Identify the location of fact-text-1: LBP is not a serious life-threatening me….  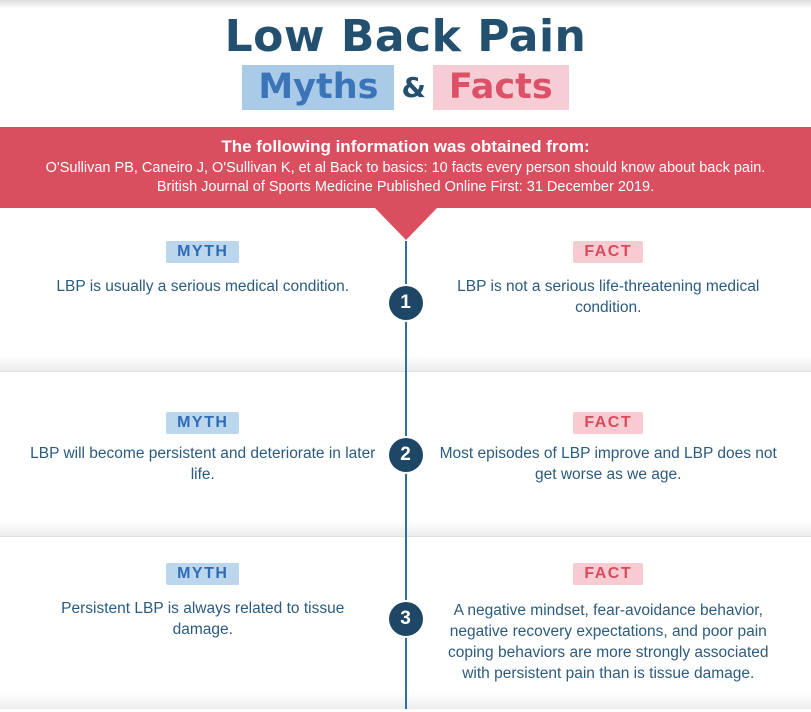
(608, 297).